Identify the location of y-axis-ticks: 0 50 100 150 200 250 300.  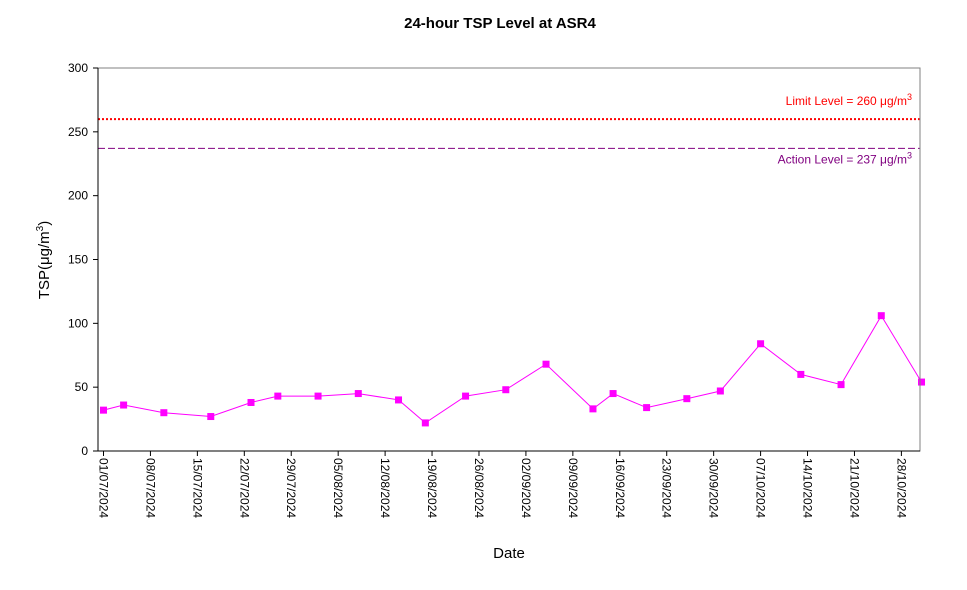
(83, 259).